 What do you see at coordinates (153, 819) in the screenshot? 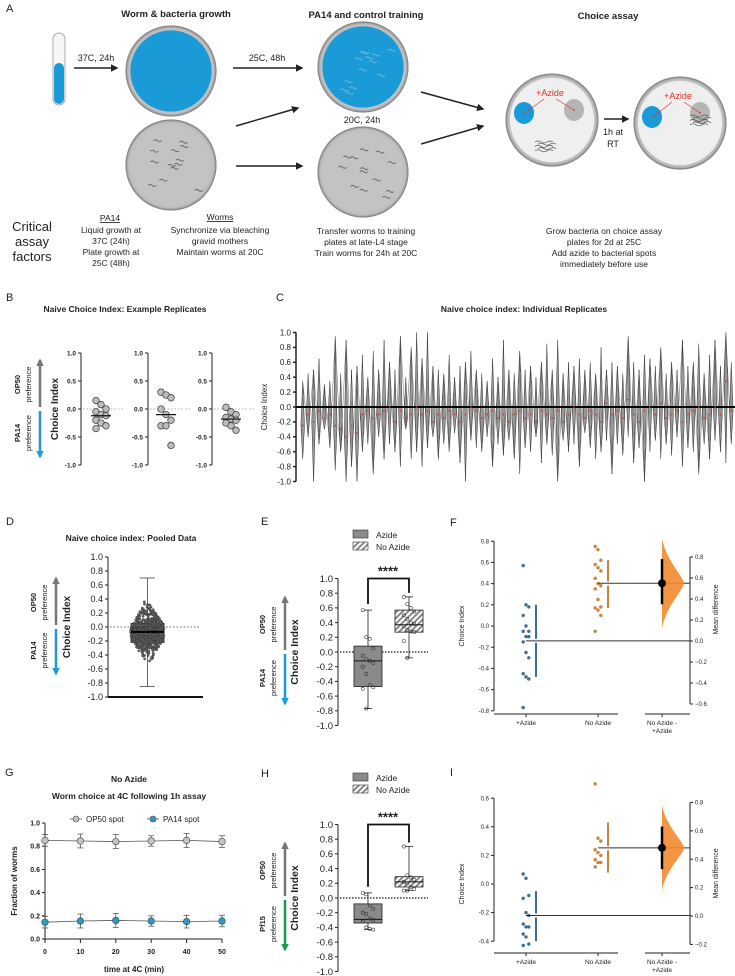
I see `legend-marker` at bounding box center [153, 819].